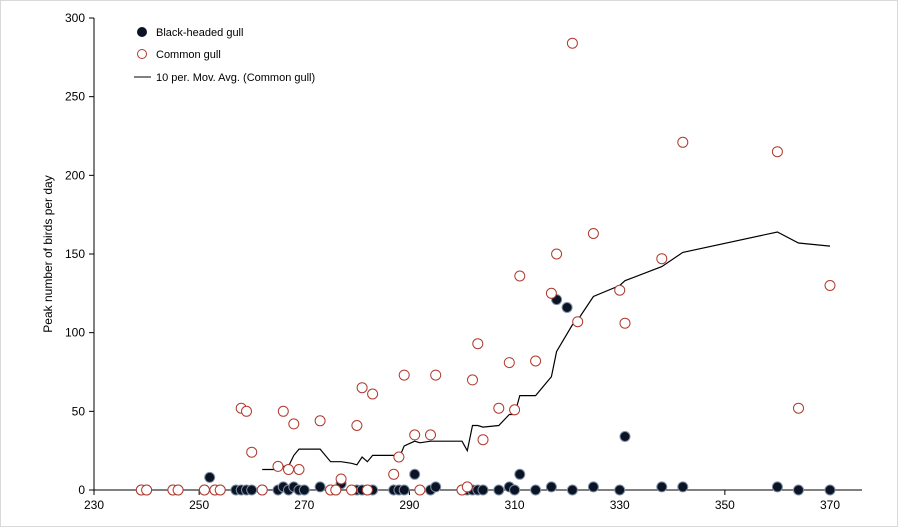  Describe the element at coordinates (75, 97) in the screenshot. I see `y-tick-label: 250` at that location.